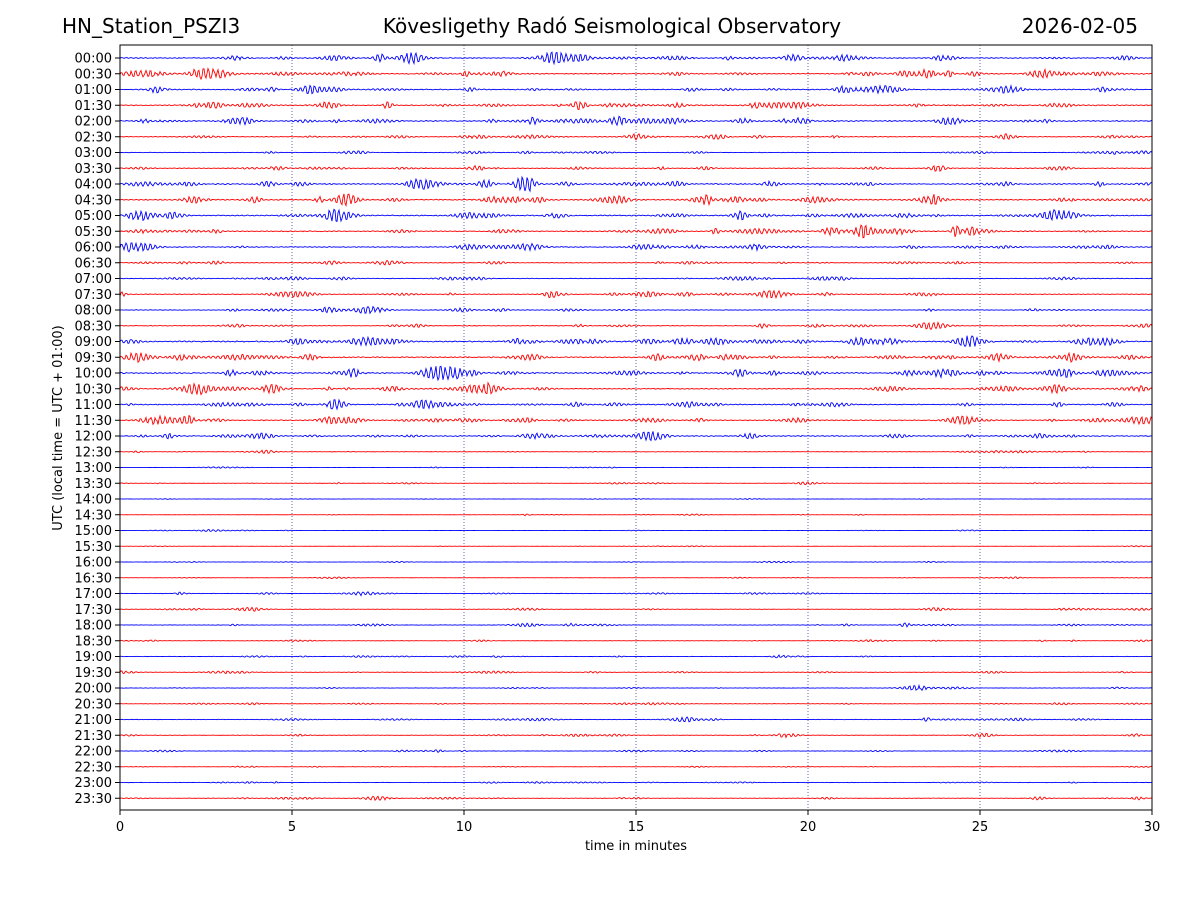 This screenshot has height=900, width=1200. What do you see at coordinates (93, 59) in the screenshot?
I see `y-tick-label: 00:00` at bounding box center [93, 59].